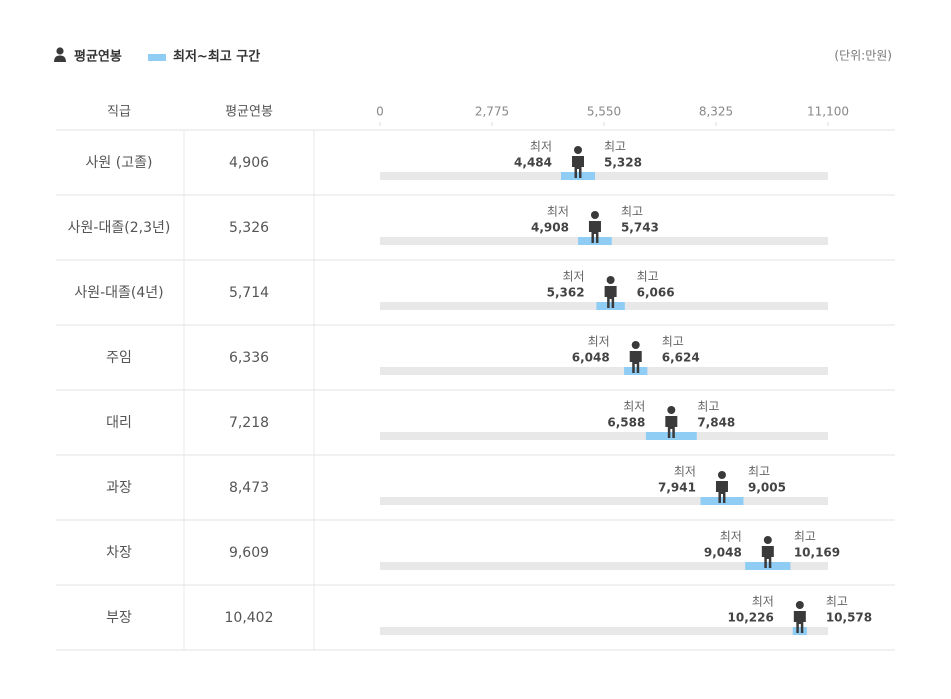  I want to click on min-value: 10,226, so click(751, 618).